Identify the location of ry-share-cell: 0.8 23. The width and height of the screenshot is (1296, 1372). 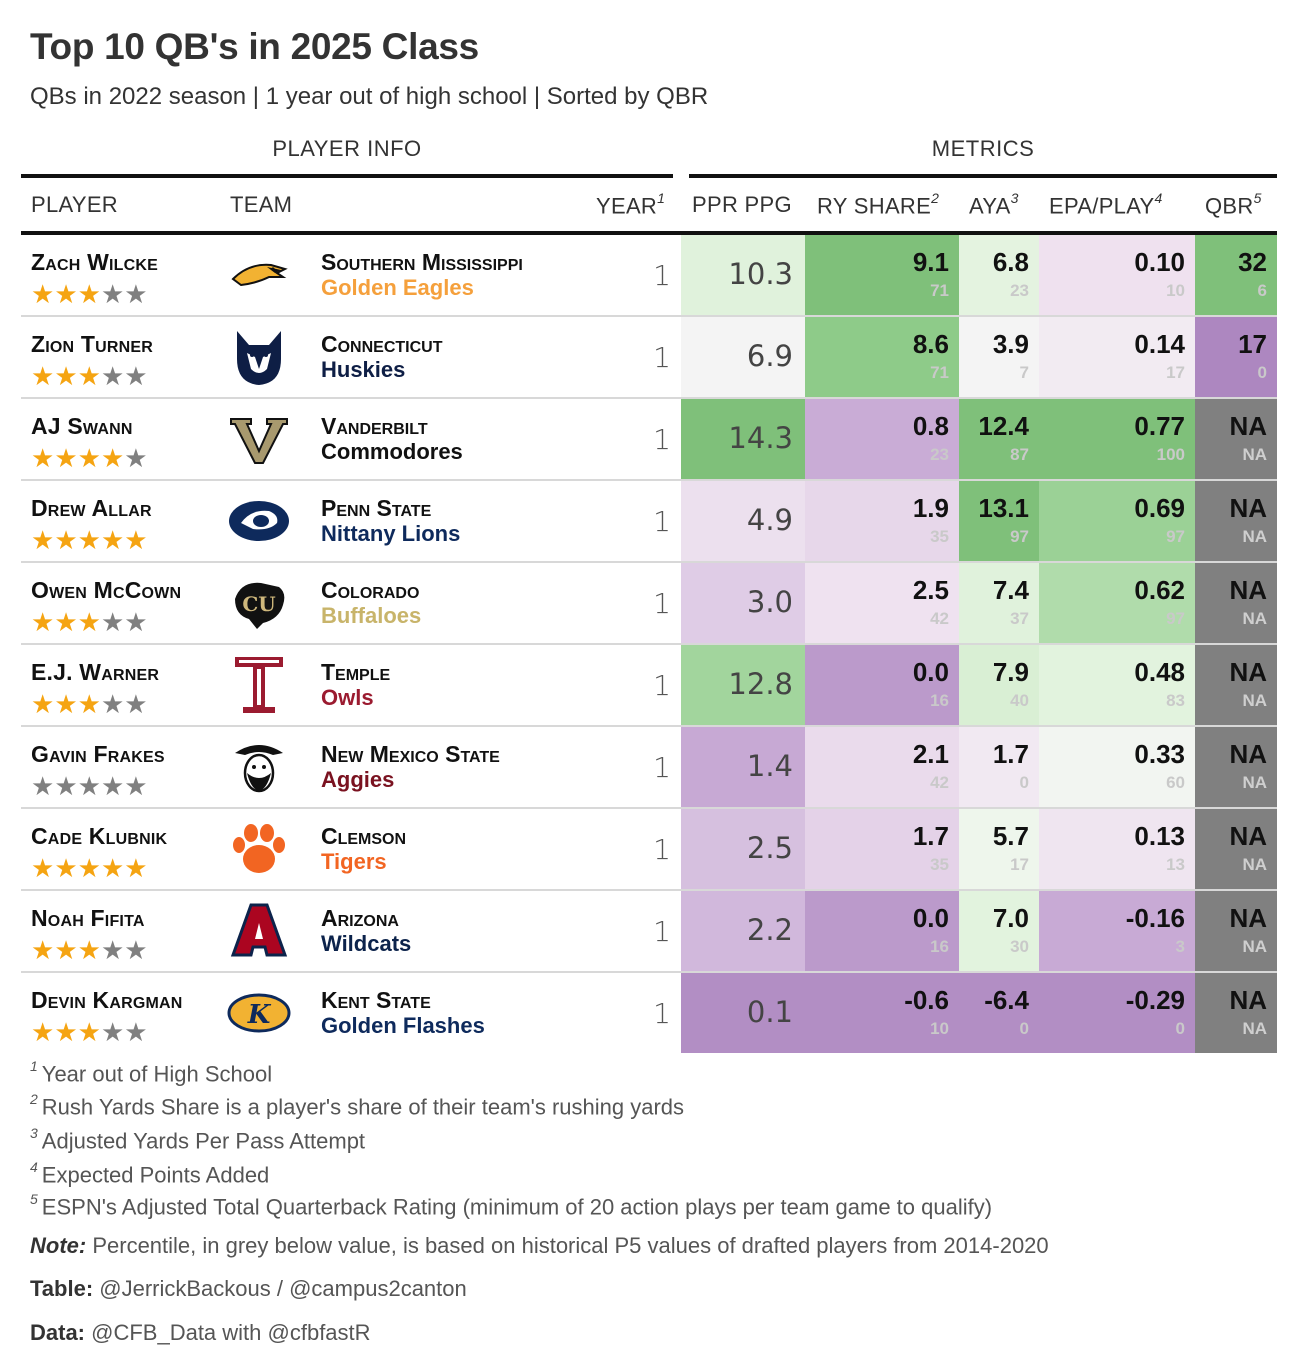
(882, 439).